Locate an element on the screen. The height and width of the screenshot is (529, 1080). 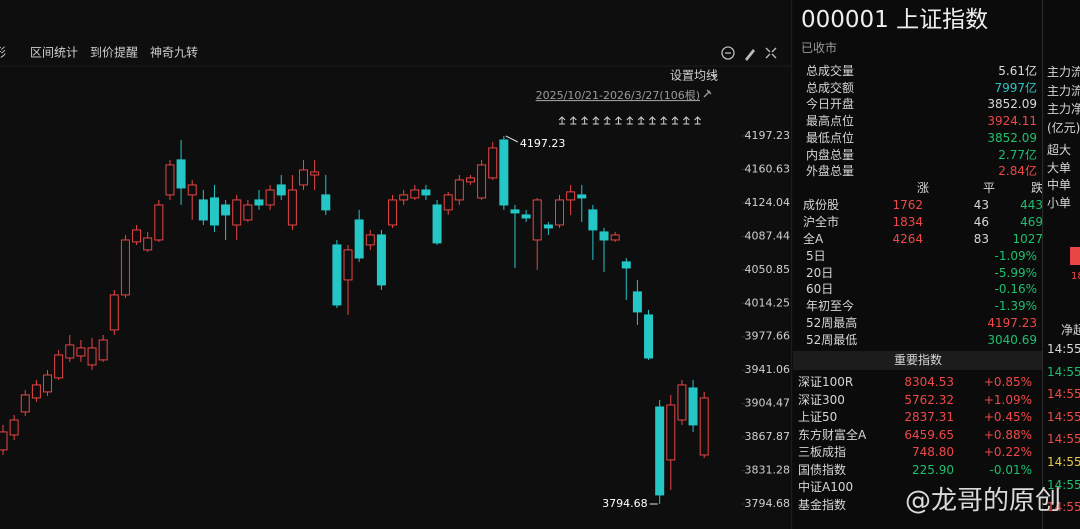
panel-border is located at coordinates (1042, 264).